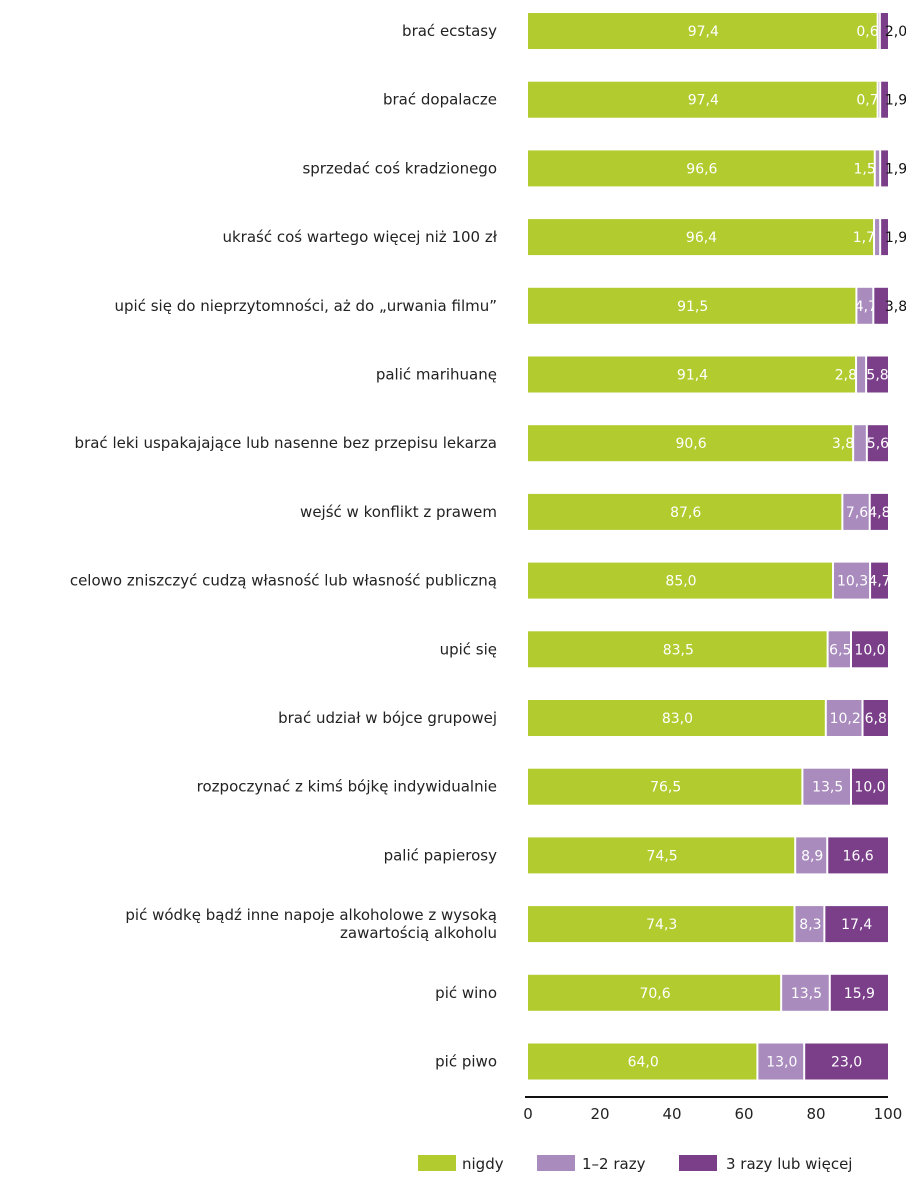 Image resolution: width=906 pixels, height=1184 pixels. I want to click on value-label: 90,6, so click(690, 444).